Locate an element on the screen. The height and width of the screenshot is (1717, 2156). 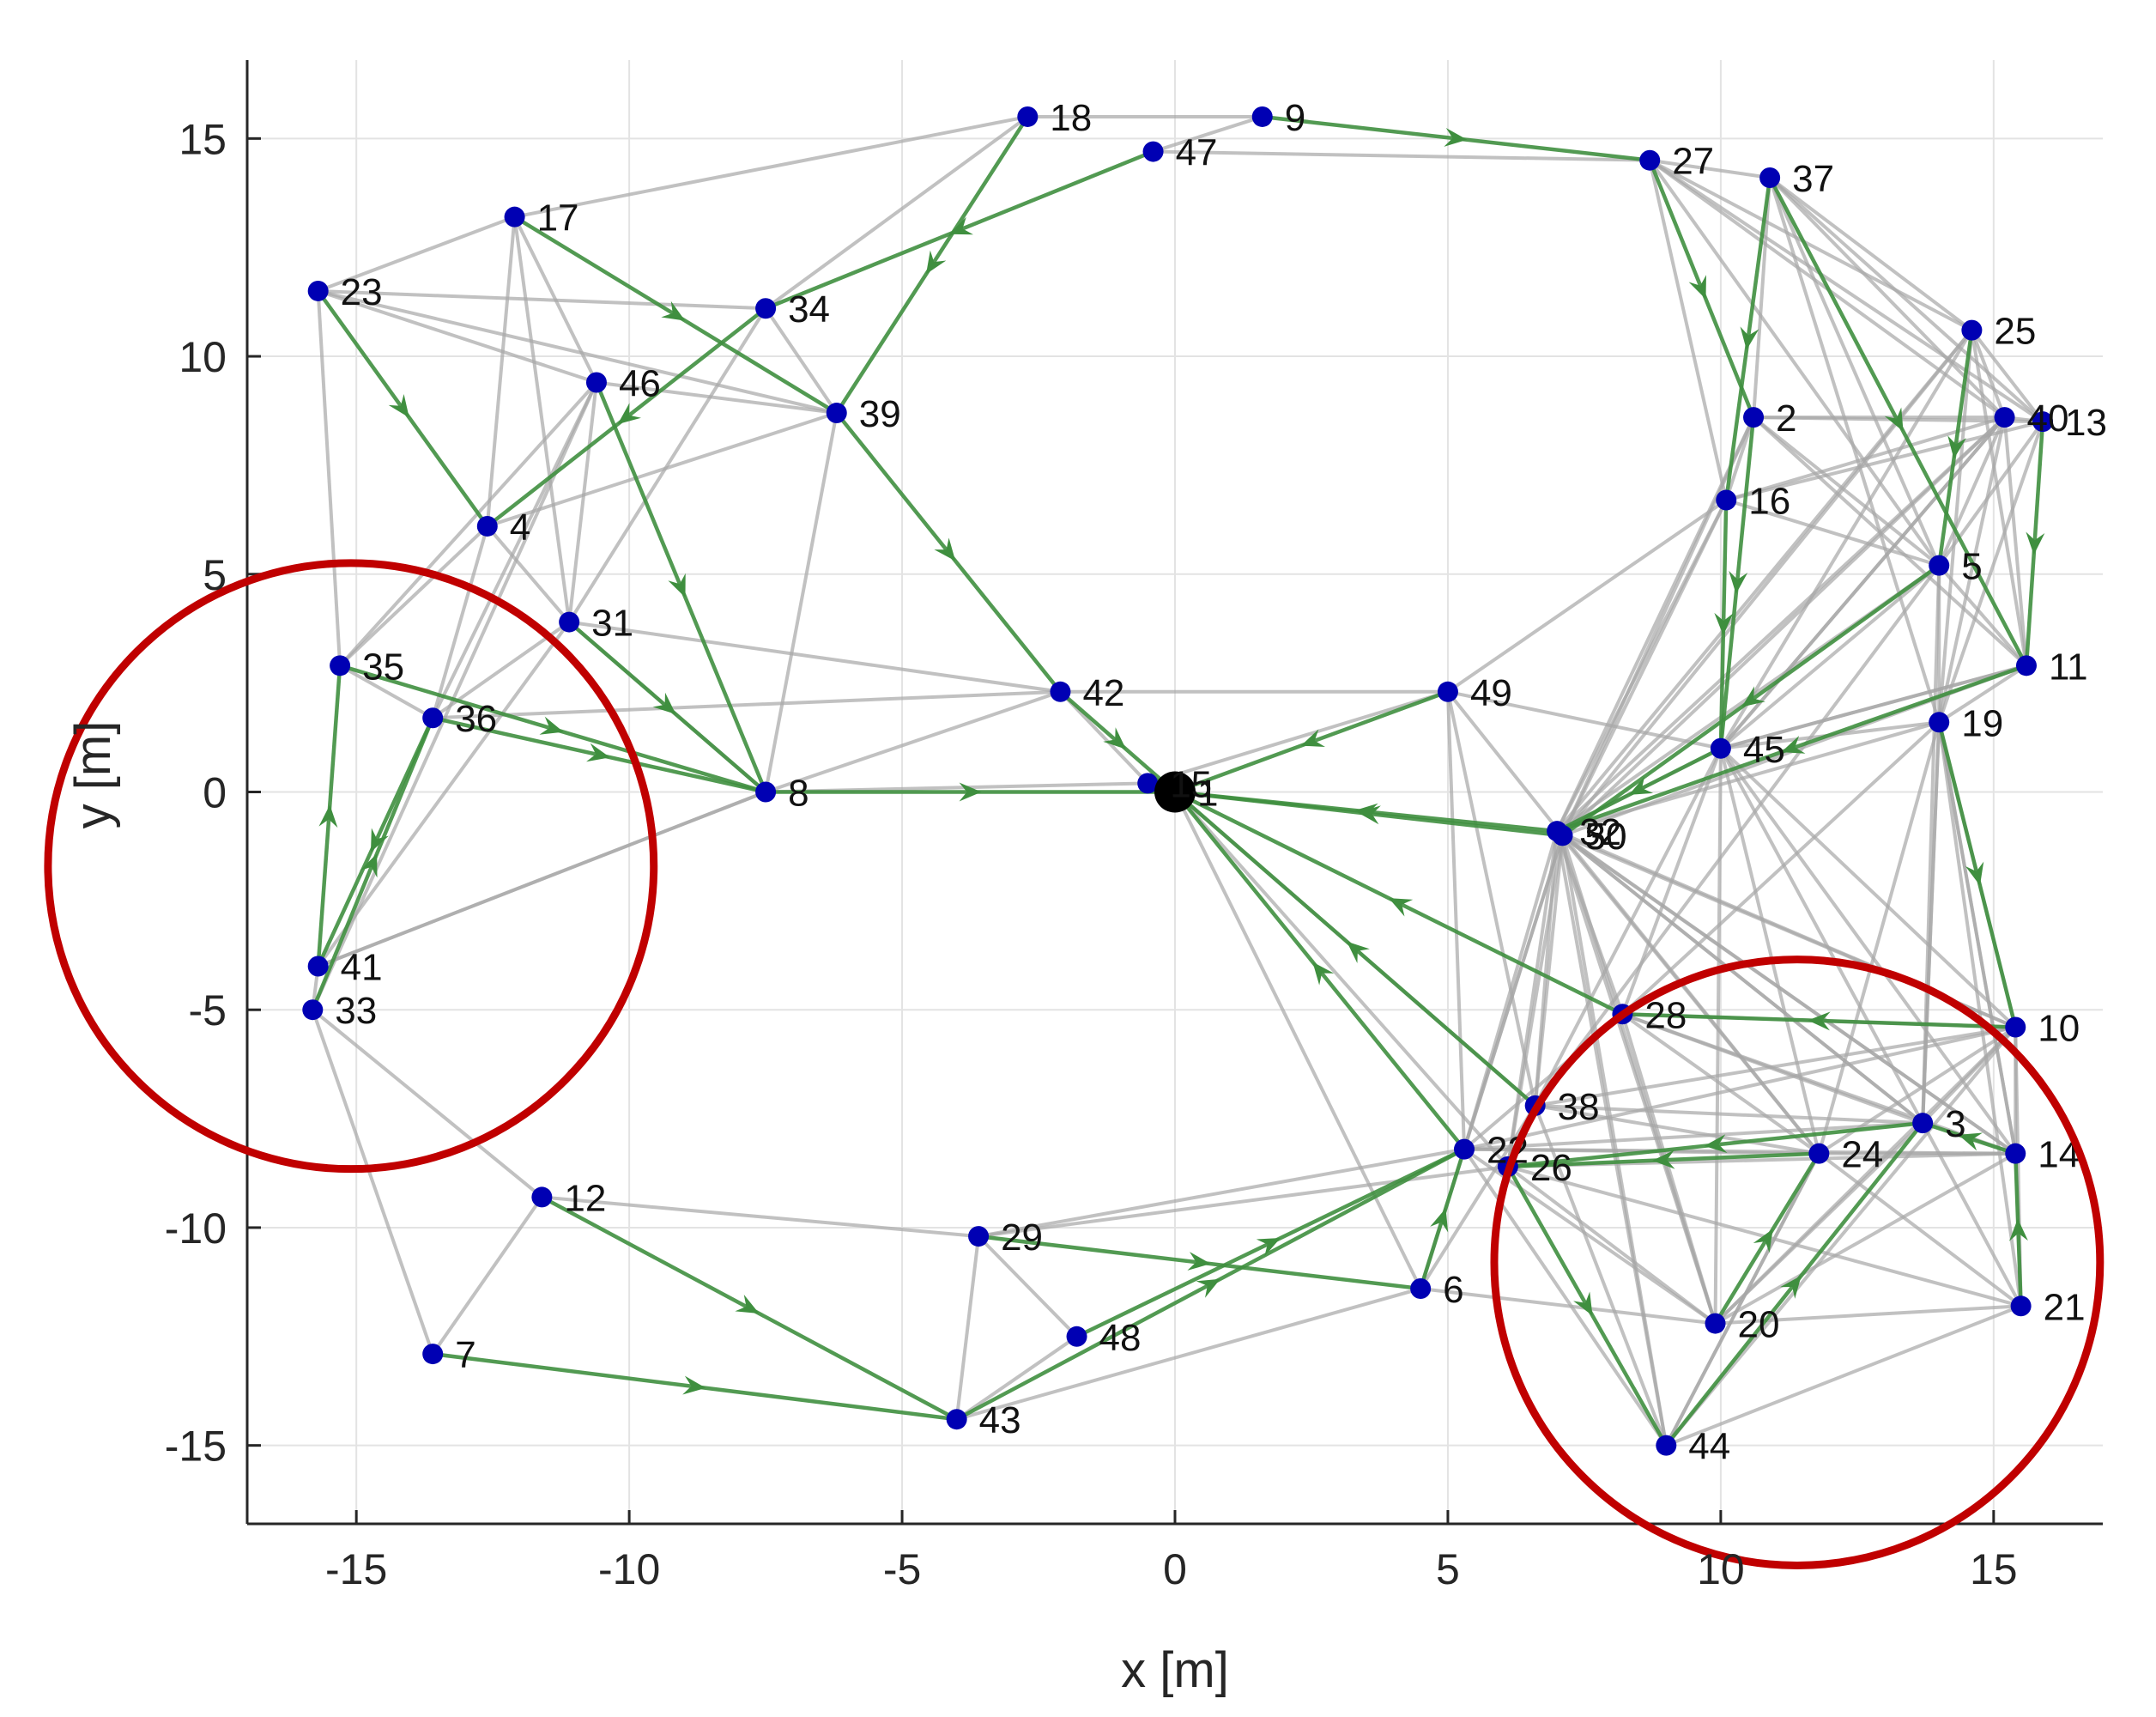
y-tick-label: 10 is located at coordinates (203, 357).